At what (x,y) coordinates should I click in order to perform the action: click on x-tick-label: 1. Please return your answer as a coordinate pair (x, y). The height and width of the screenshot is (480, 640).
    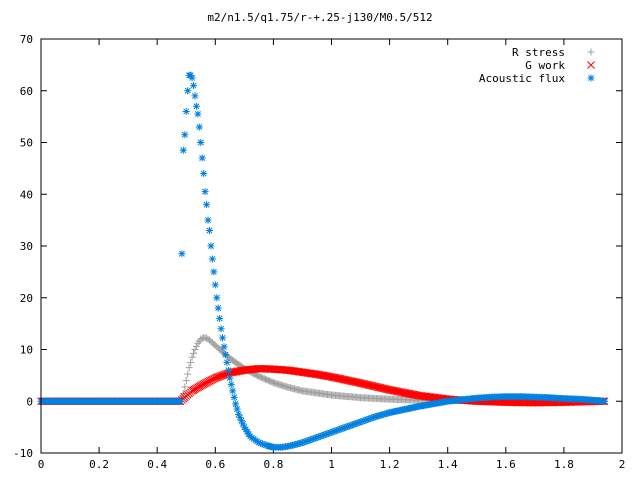
    Looking at the image, I should click on (331, 464).